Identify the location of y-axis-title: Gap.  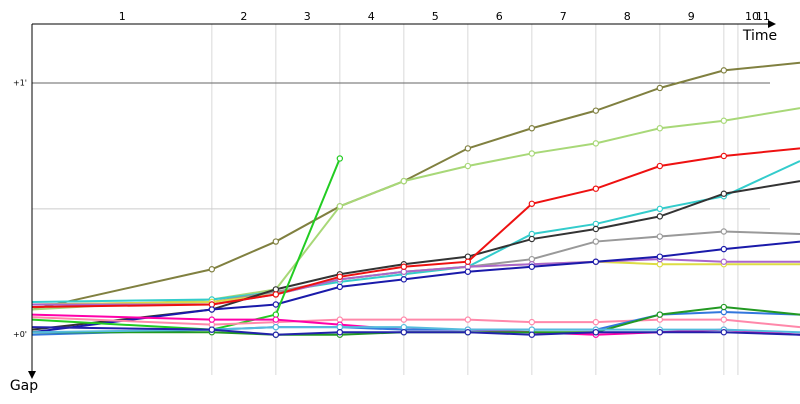
(24, 386).